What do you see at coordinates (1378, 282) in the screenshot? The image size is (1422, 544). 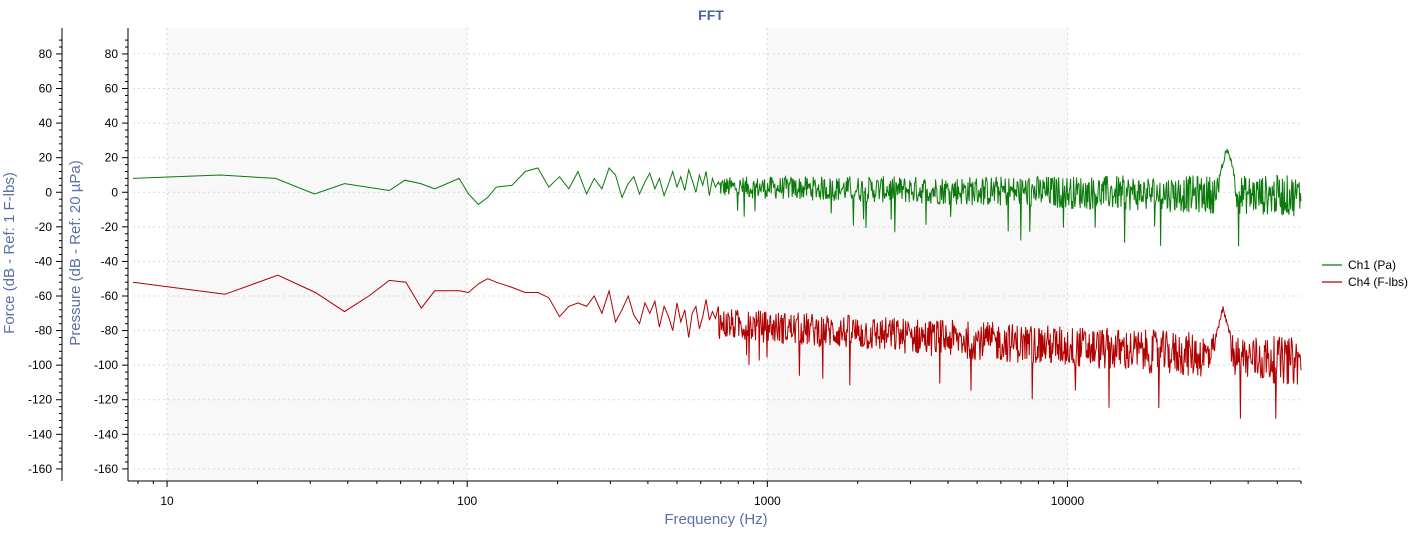 I see `legend-item-ch4: Ch4 (F-lbs)` at bounding box center [1378, 282].